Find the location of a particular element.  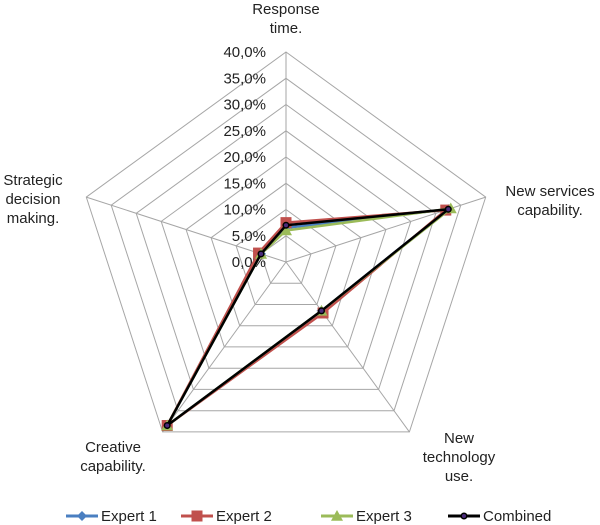

axis-label: New services capability. is located at coordinates (549, 201).